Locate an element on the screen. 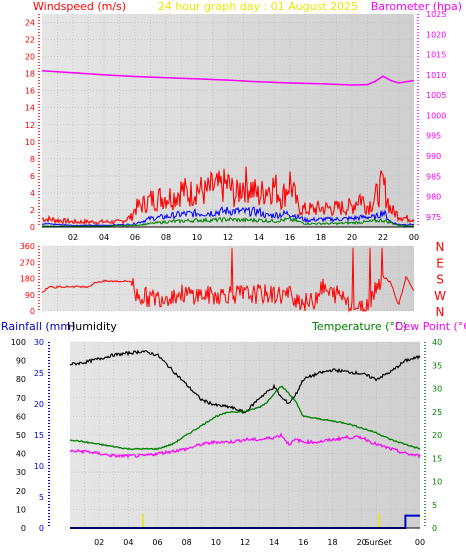  temperature-x-tick-label: 14 is located at coordinates (274, 542).